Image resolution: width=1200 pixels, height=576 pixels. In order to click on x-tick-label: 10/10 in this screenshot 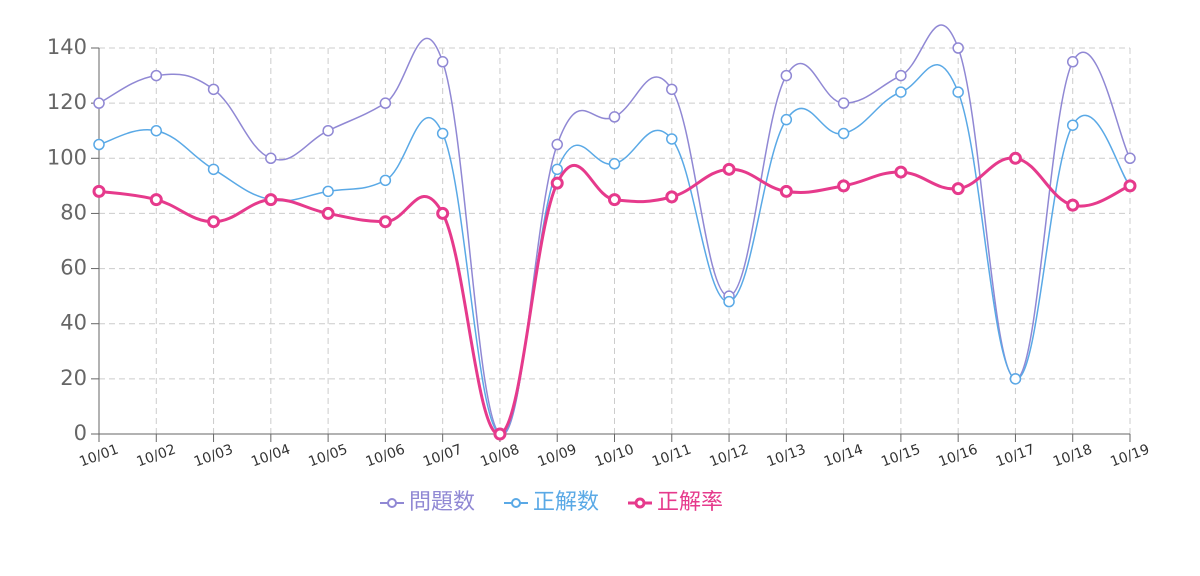, I will do `click(614, 456)`.